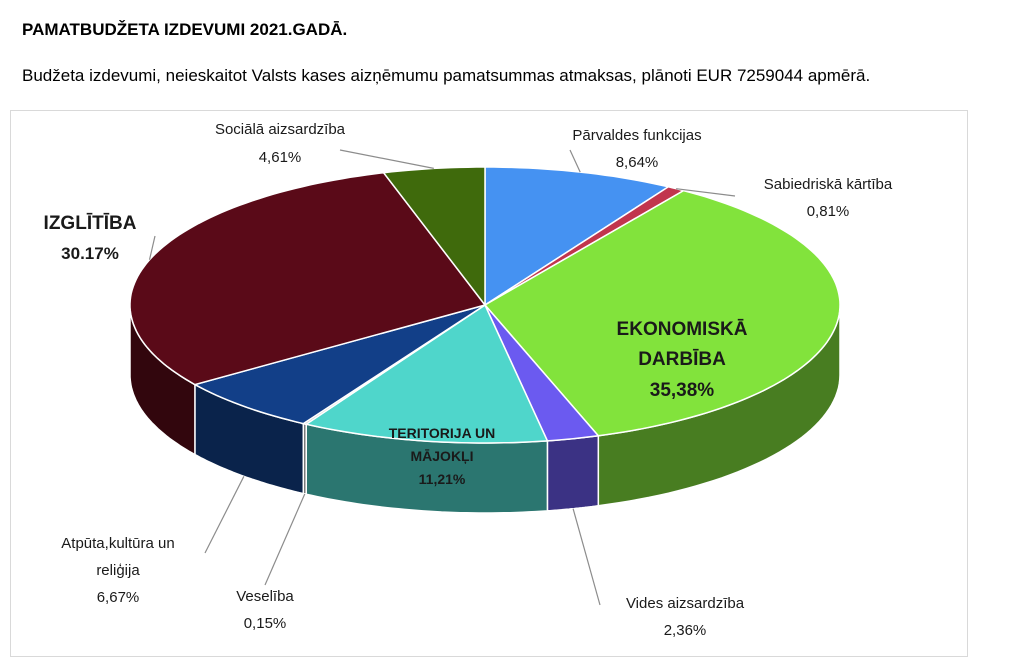 This screenshot has width=1024, height=665. Describe the element at coordinates (636, 135) in the screenshot. I see `slice-label-pārvaldes-funkcijas: Pārvaldes funkcijas` at that location.